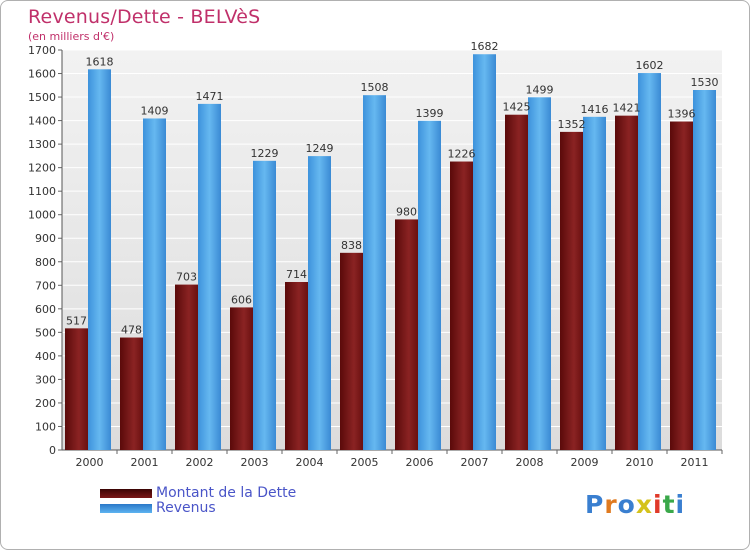 The height and width of the screenshot is (550, 750). What do you see at coordinates (90, 462) in the screenshot?
I see `x-tick-label: 2000` at bounding box center [90, 462].